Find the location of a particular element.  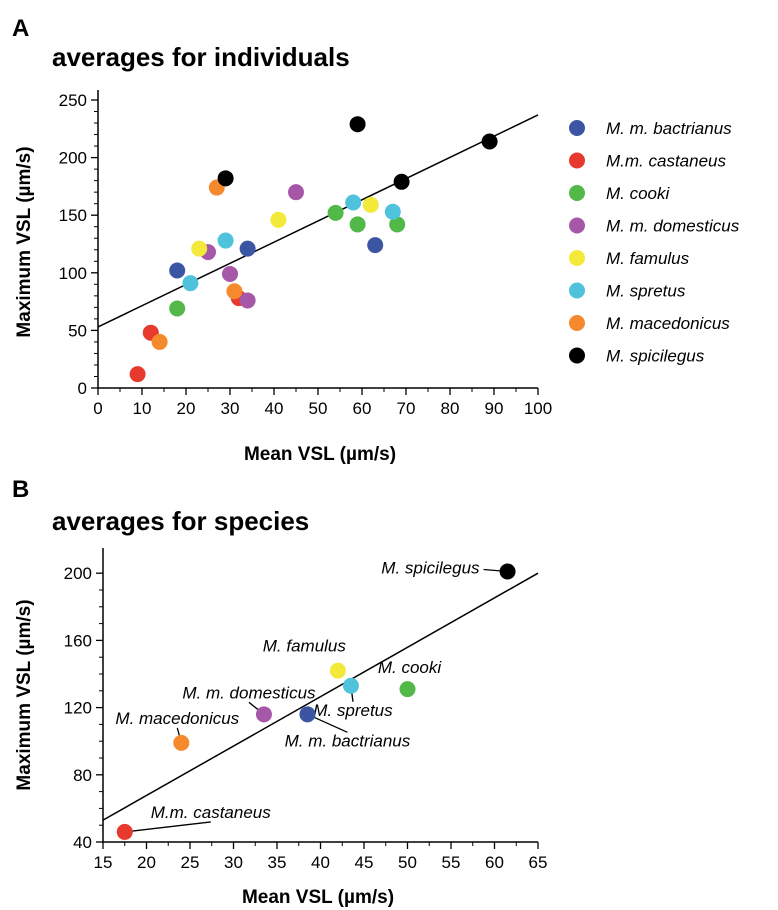

panel-a-x-tick-label: 10 is located at coordinates (142, 408).